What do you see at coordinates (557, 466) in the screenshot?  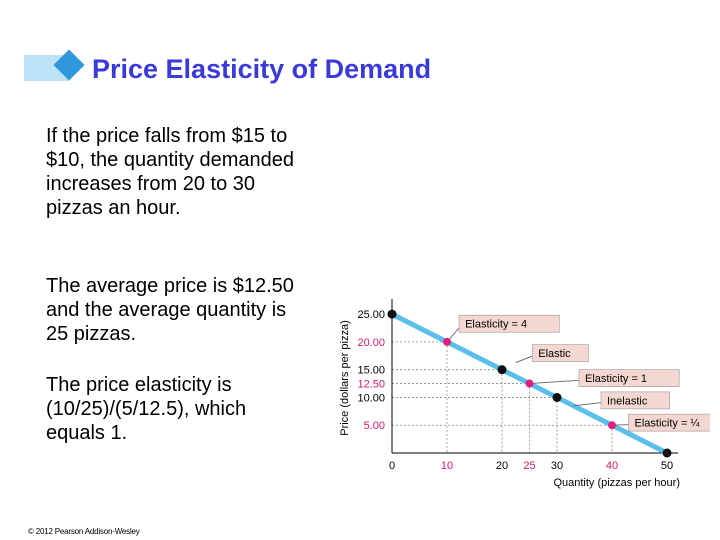 I see `x-tick-label-4: 30` at bounding box center [557, 466].